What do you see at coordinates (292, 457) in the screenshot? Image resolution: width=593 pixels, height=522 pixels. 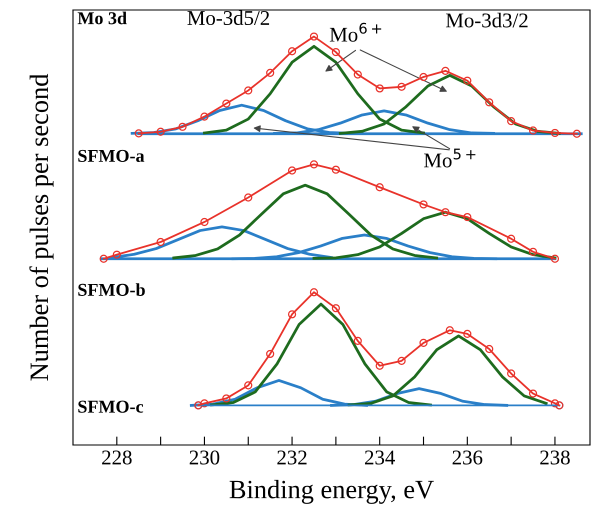 I see `x-tick-label: 232` at bounding box center [292, 457].